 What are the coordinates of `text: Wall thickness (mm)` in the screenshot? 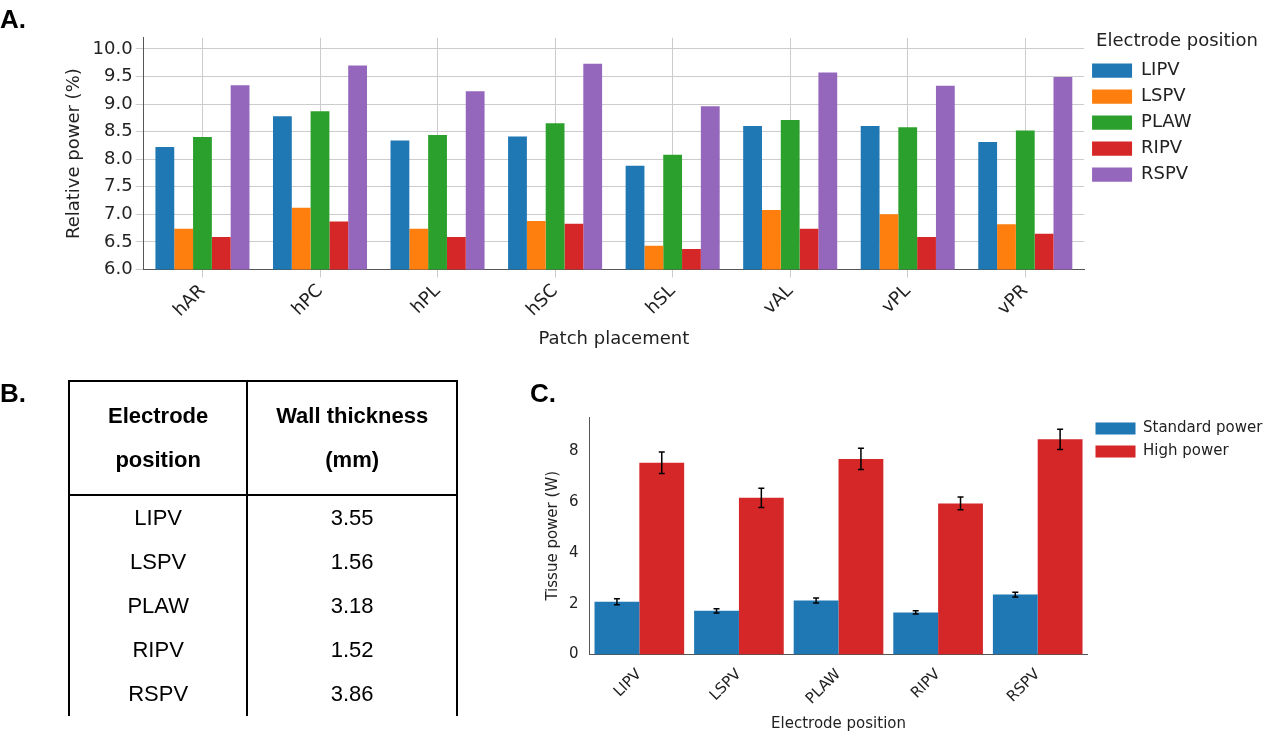 It's located at (352, 438).